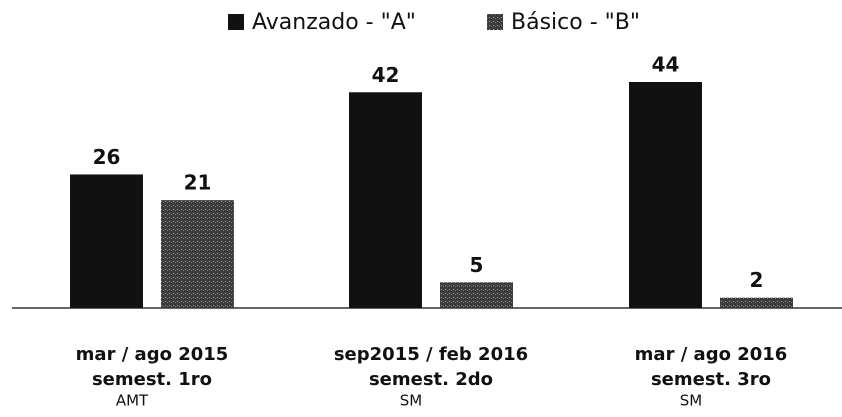 This screenshot has height=417, width=842. I want to click on data-label: 26, so click(107, 157).